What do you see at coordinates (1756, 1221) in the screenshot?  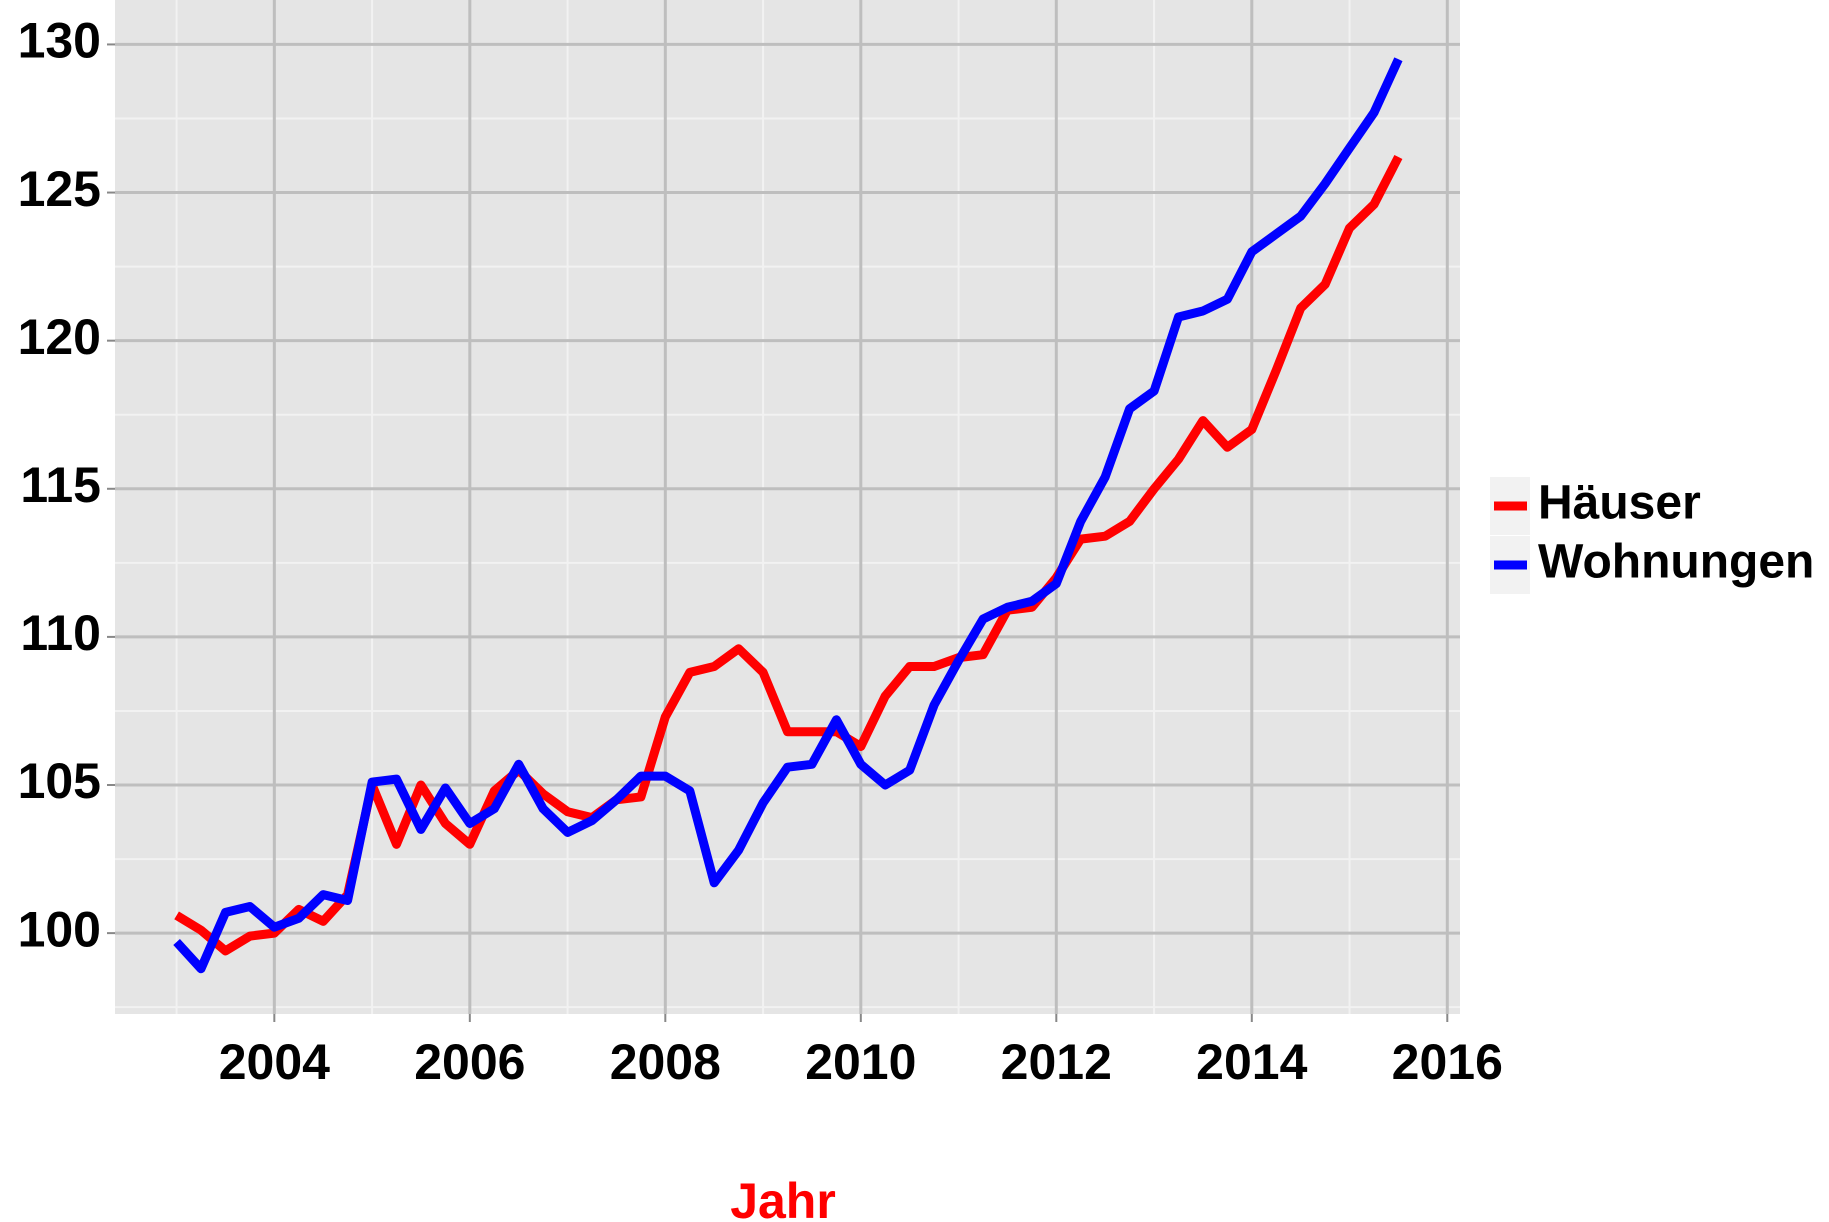 I see `page-number: 21` at bounding box center [1756, 1221].